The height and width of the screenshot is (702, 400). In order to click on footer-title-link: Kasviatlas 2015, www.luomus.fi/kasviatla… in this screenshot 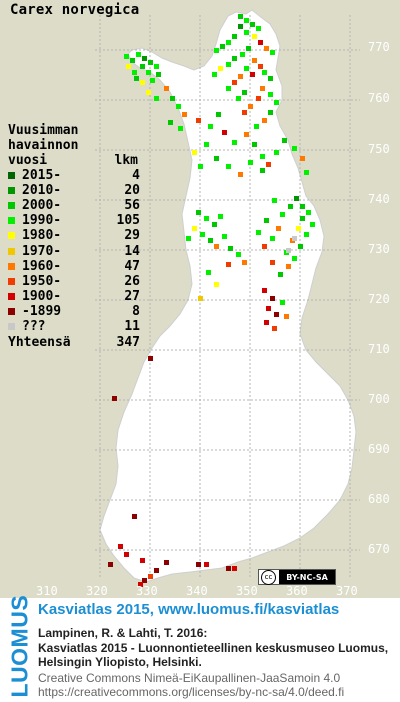, I will do `click(189, 609)`.